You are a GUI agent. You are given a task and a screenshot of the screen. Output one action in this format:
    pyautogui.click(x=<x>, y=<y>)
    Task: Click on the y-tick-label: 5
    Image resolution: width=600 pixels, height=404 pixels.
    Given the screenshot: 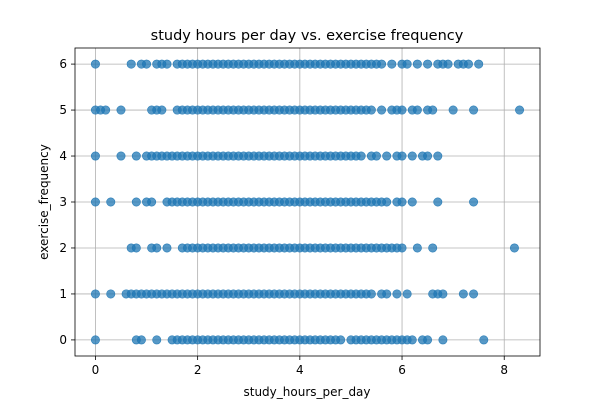 What is the action you would take?
    pyautogui.click(x=63, y=110)
    